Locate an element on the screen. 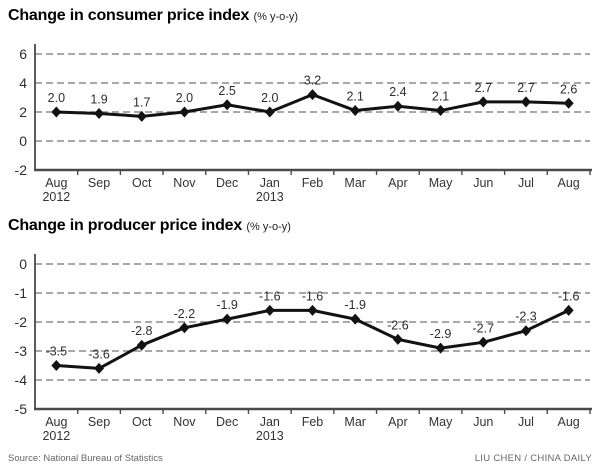 The height and width of the screenshot is (472, 600). svg-text: 6 is located at coordinates (23, 54).